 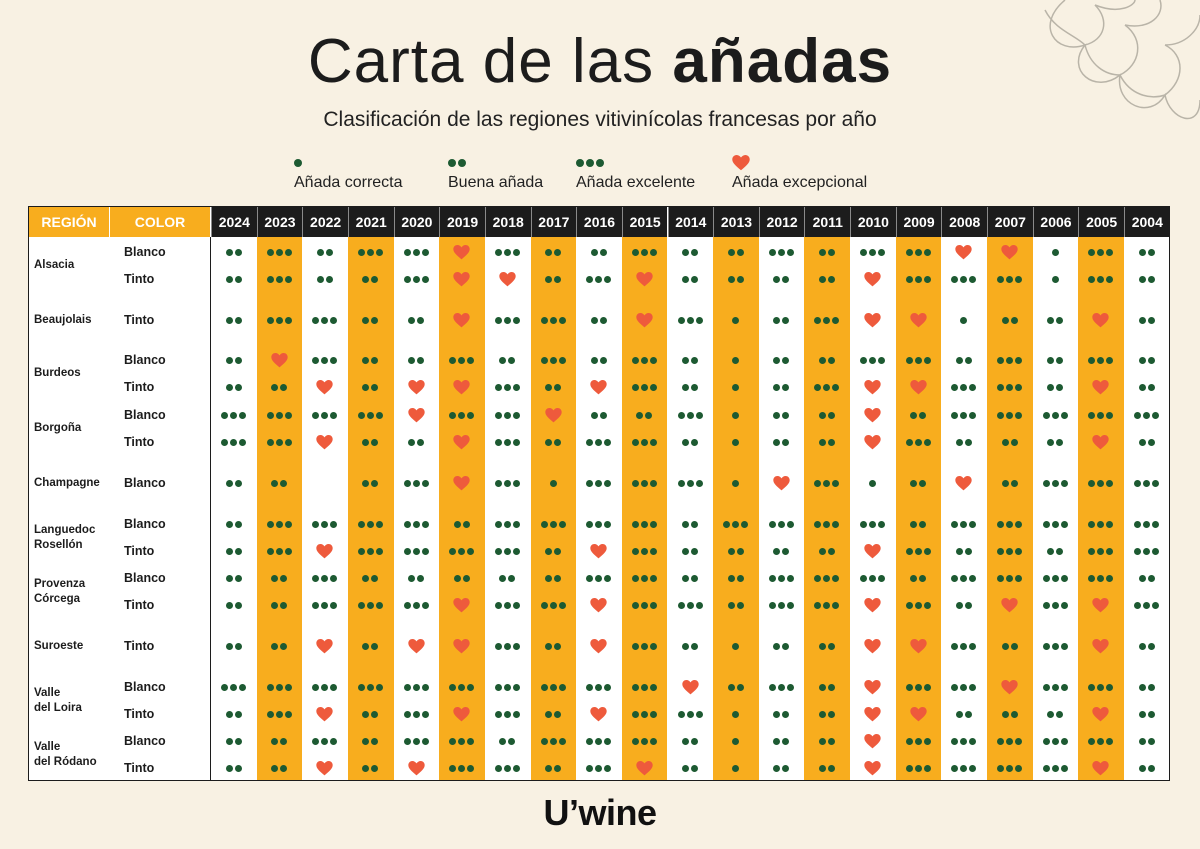 What do you see at coordinates (63, 319) in the screenshot?
I see `region-name: Beaujolais` at bounding box center [63, 319].